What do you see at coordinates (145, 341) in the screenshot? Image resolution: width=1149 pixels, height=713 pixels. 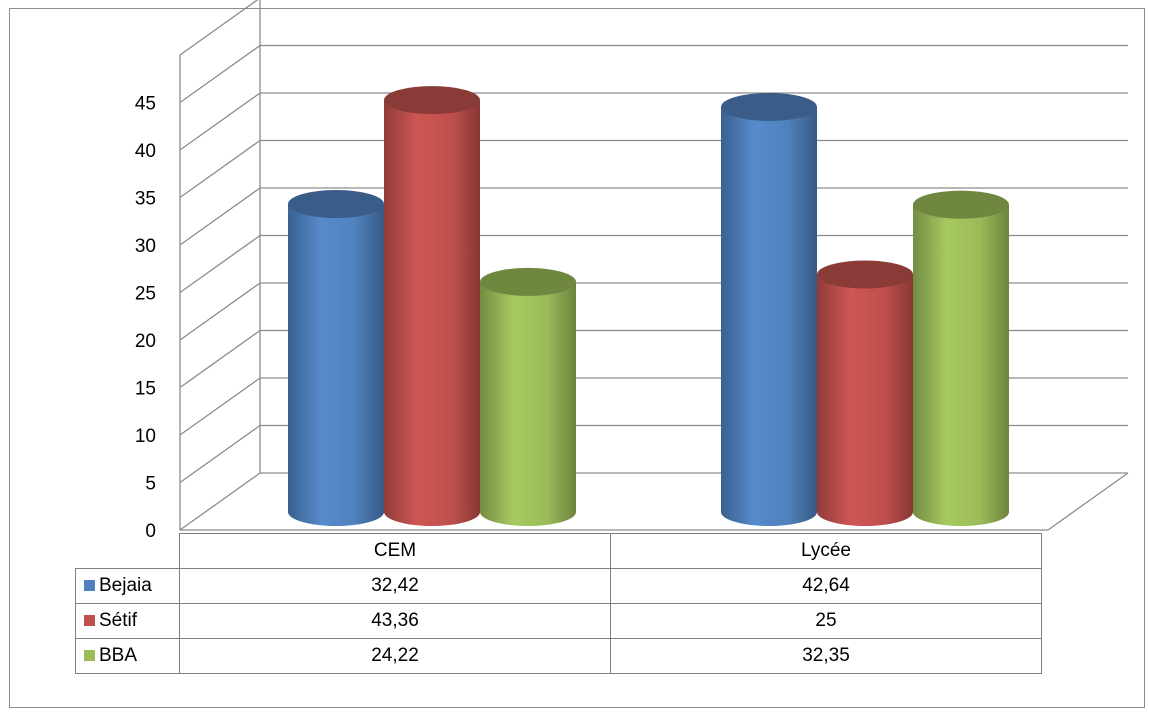 I see `y-tick-label: 20` at bounding box center [145, 341].